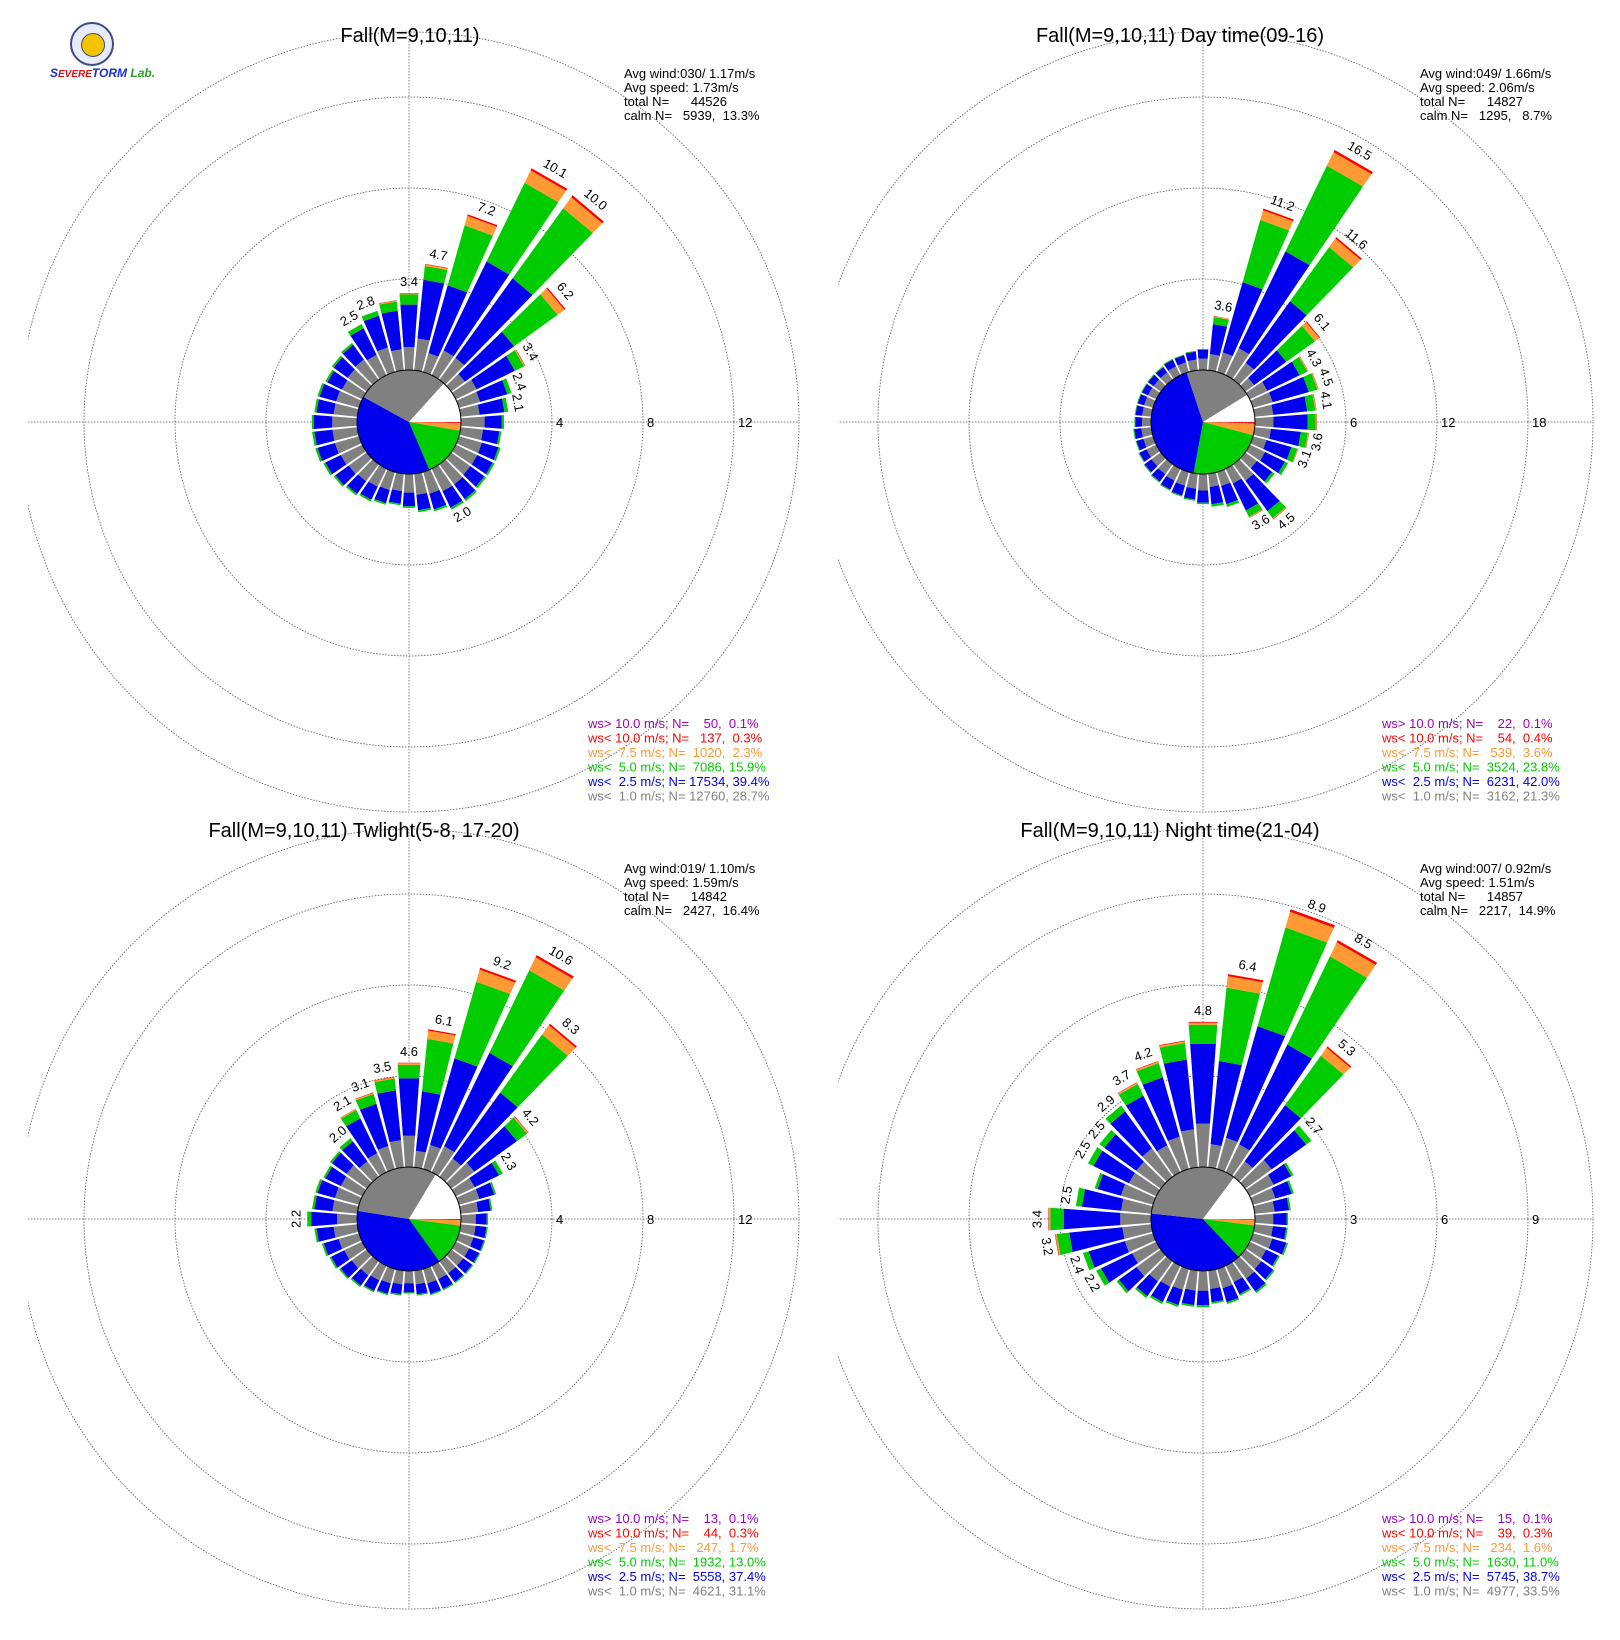 The height and width of the screenshot is (1640, 1620). I want to click on bar-value-label: 4.3, so click(1314, 357).